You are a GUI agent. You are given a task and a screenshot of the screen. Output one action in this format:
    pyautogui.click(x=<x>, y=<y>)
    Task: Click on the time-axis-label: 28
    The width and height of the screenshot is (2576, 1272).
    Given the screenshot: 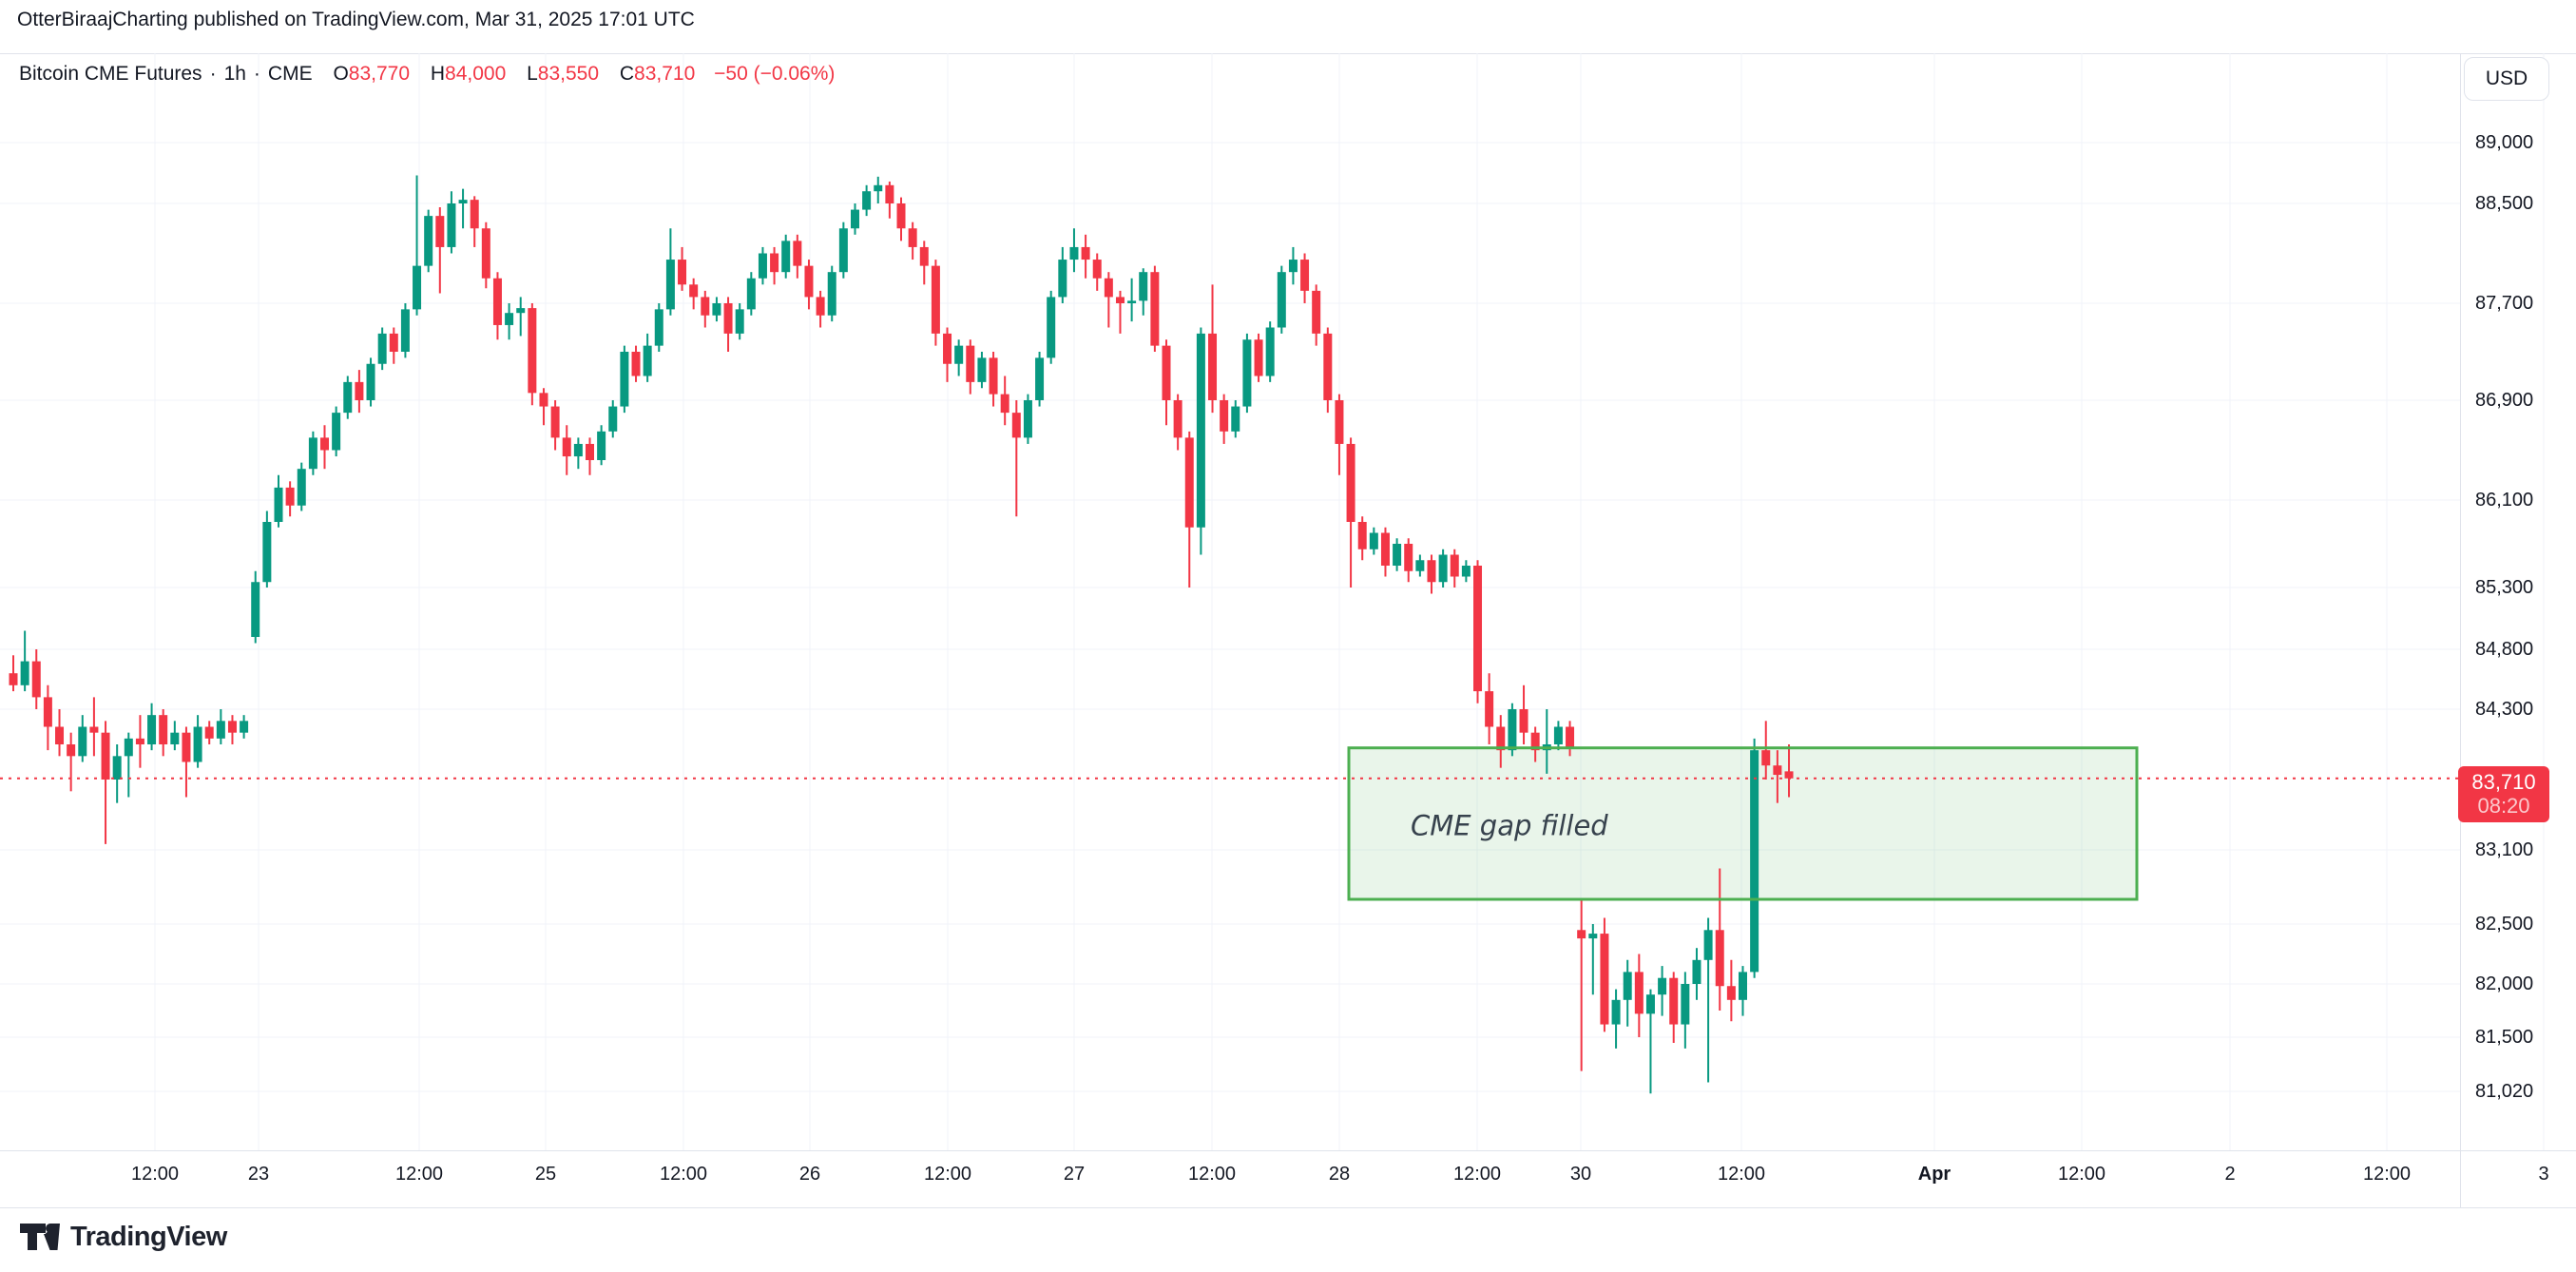 What is the action you would take?
    pyautogui.click(x=1339, y=1174)
    